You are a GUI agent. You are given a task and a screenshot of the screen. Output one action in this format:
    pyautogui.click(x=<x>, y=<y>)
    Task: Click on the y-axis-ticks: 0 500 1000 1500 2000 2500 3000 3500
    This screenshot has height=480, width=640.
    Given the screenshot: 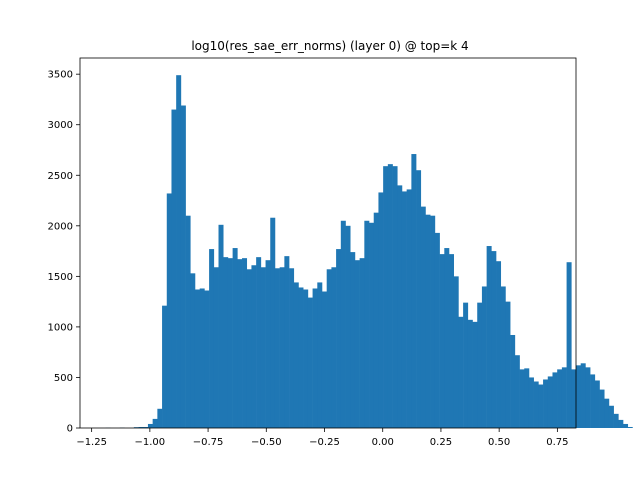 What is the action you would take?
    pyautogui.click(x=64, y=252)
    